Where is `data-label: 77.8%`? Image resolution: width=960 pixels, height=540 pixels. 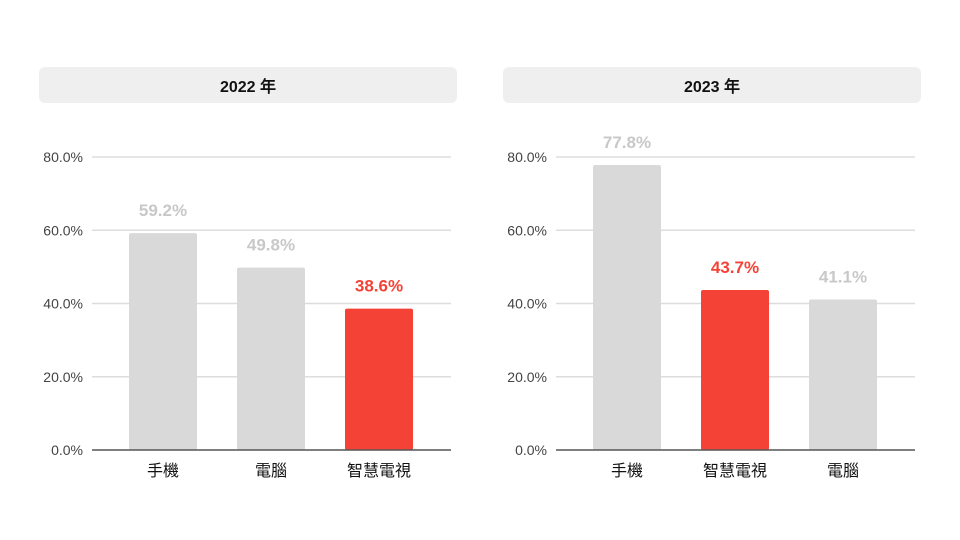 data-label: 77.8% is located at coordinates (627, 142).